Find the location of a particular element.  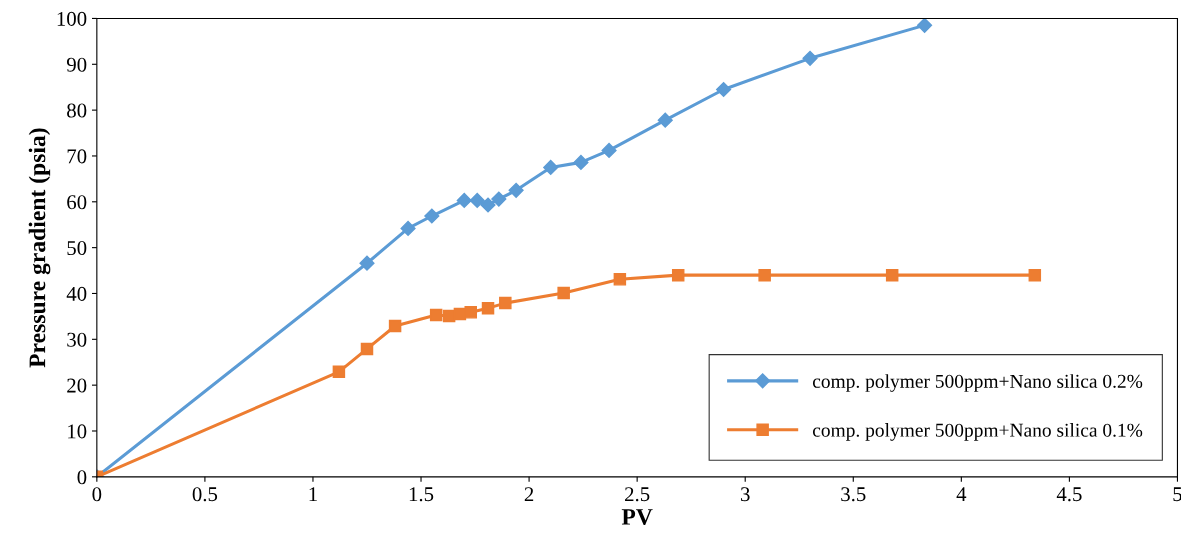

y-tick-label: 20 is located at coordinates (77, 385).